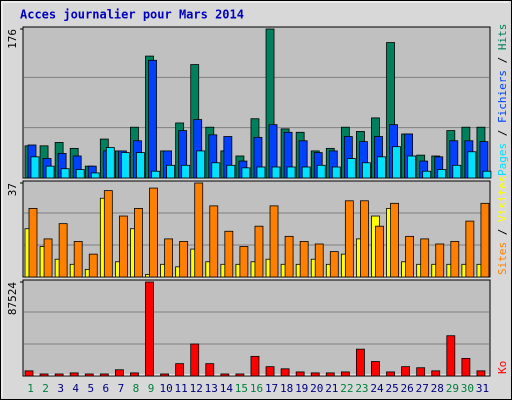  I want to click on x-tick-label: 11, so click(181, 388).